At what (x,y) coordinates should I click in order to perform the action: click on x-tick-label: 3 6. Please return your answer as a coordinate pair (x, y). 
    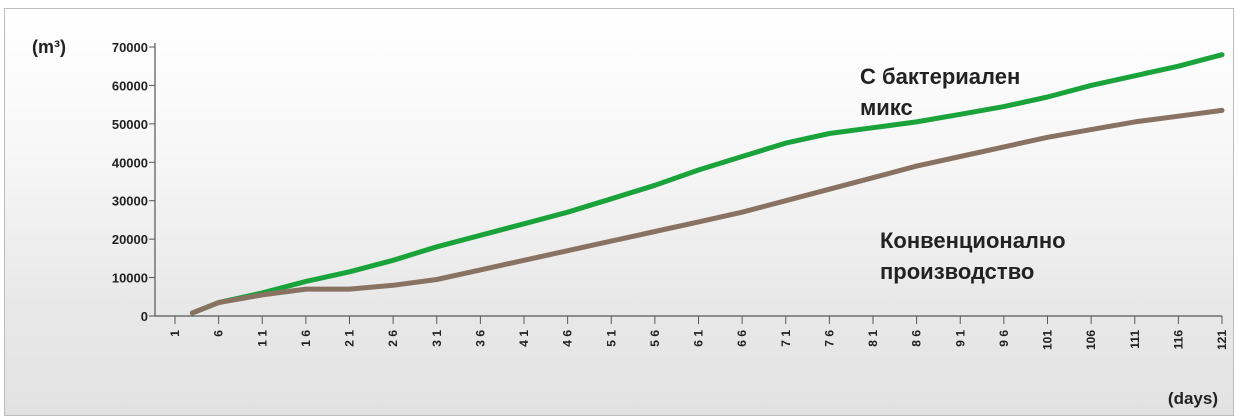
    Looking at the image, I should click on (480, 338).